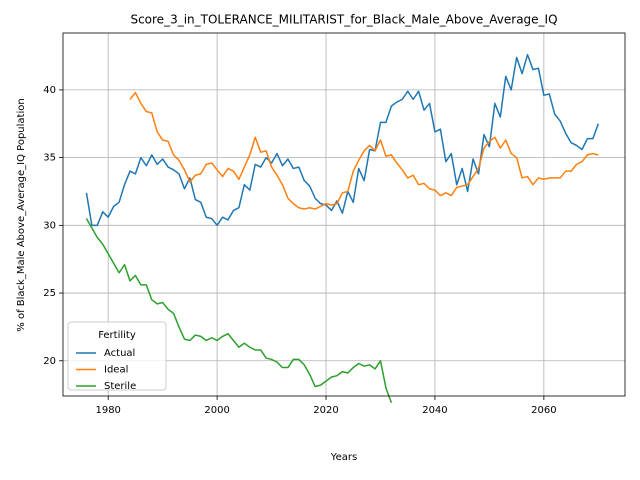 This screenshot has height=480, width=640. What do you see at coordinates (49, 361) in the screenshot?
I see `y-tick-label: 20` at bounding box center [49, 361].